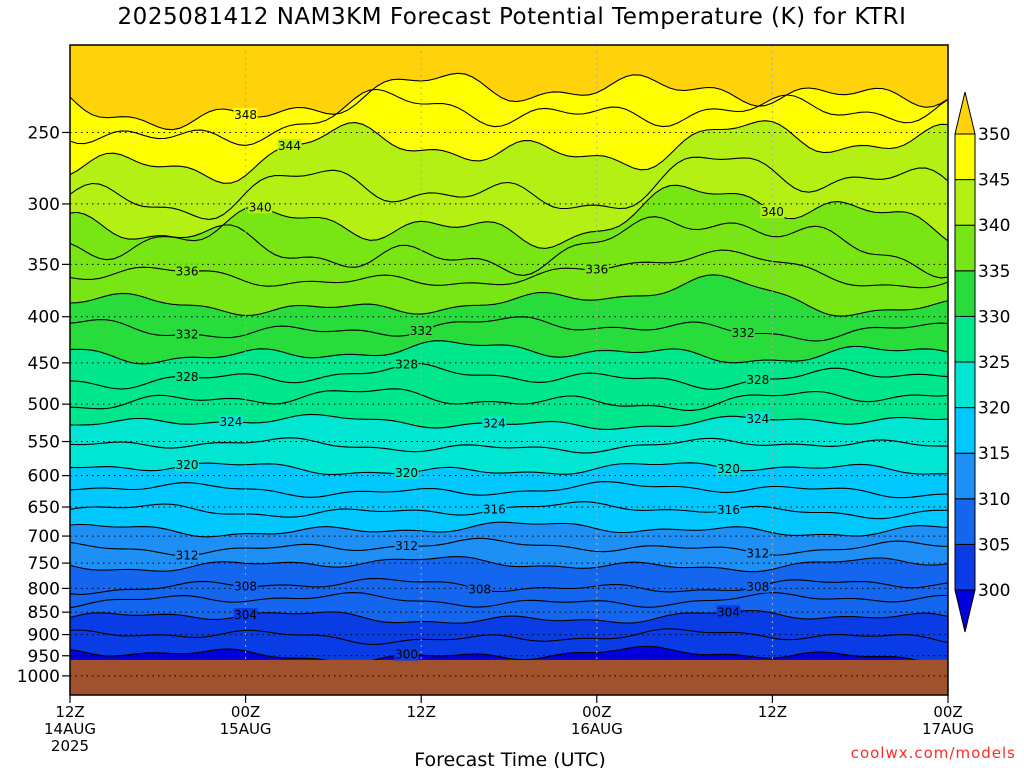 The width and height of the screenshot is (1024, 768). I want to click on terrain-fill, so click(509, 677).